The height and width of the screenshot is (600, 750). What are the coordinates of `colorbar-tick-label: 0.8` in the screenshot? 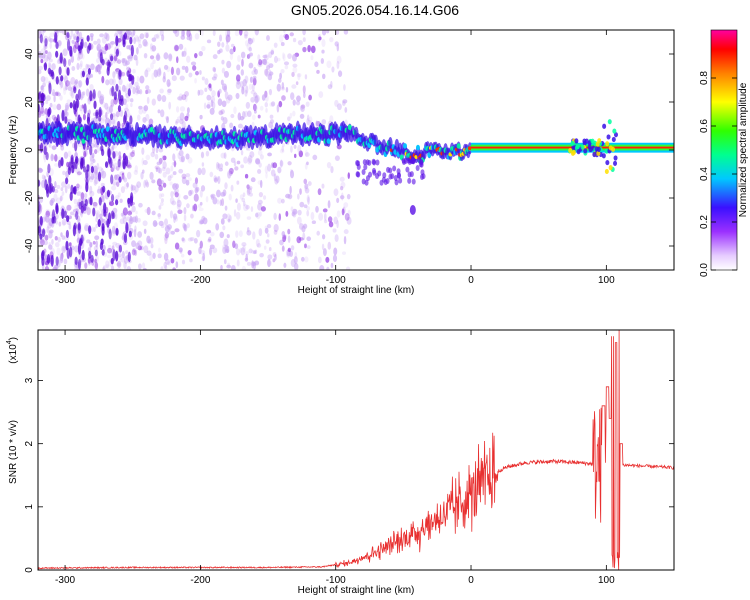 It's located at (704, 78).